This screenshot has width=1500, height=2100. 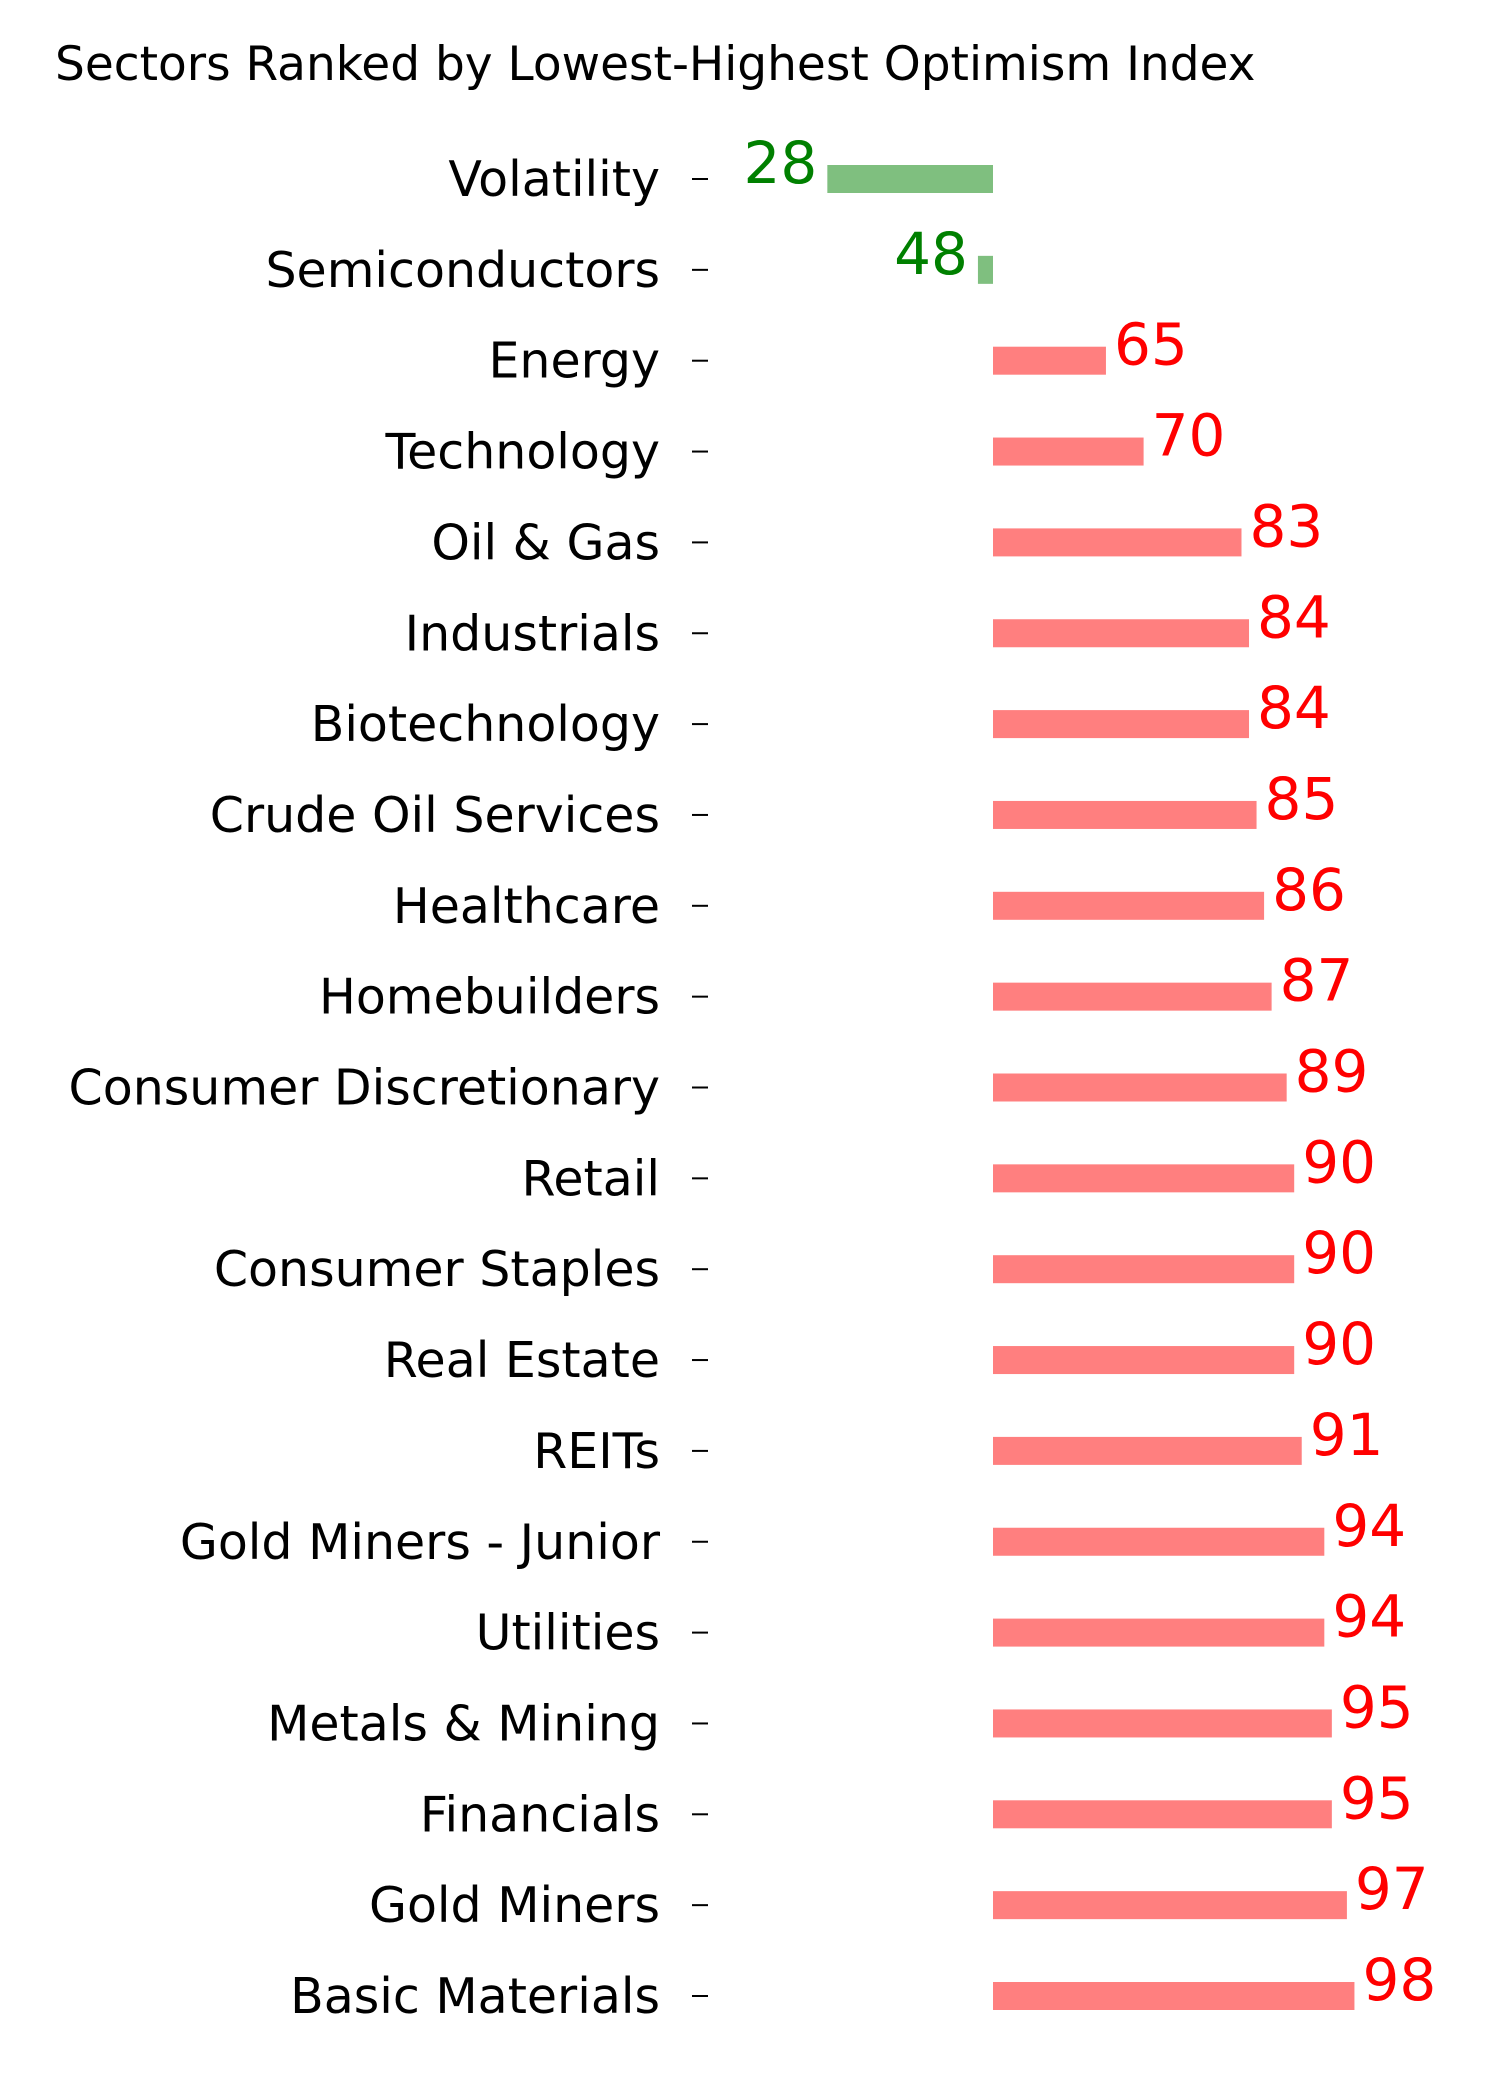 What do you see at coordinates (1332, 1072) in the screenshot?
I see `data-label: 89` at bounding box center [1332, 1072].